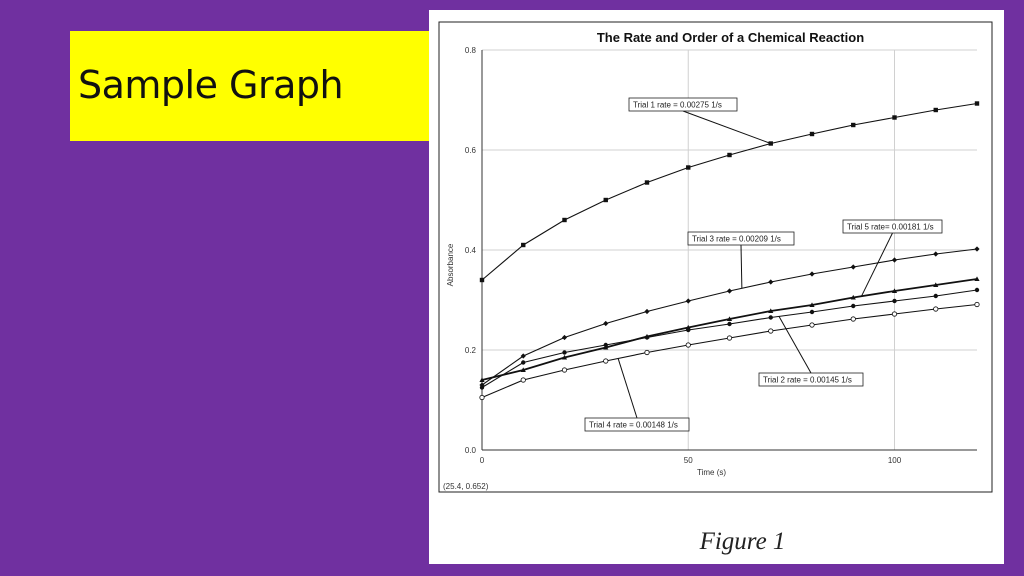 This screenshot has height=576, width=1024. I want to click on trial-3-callout-box, so click(741, 238).